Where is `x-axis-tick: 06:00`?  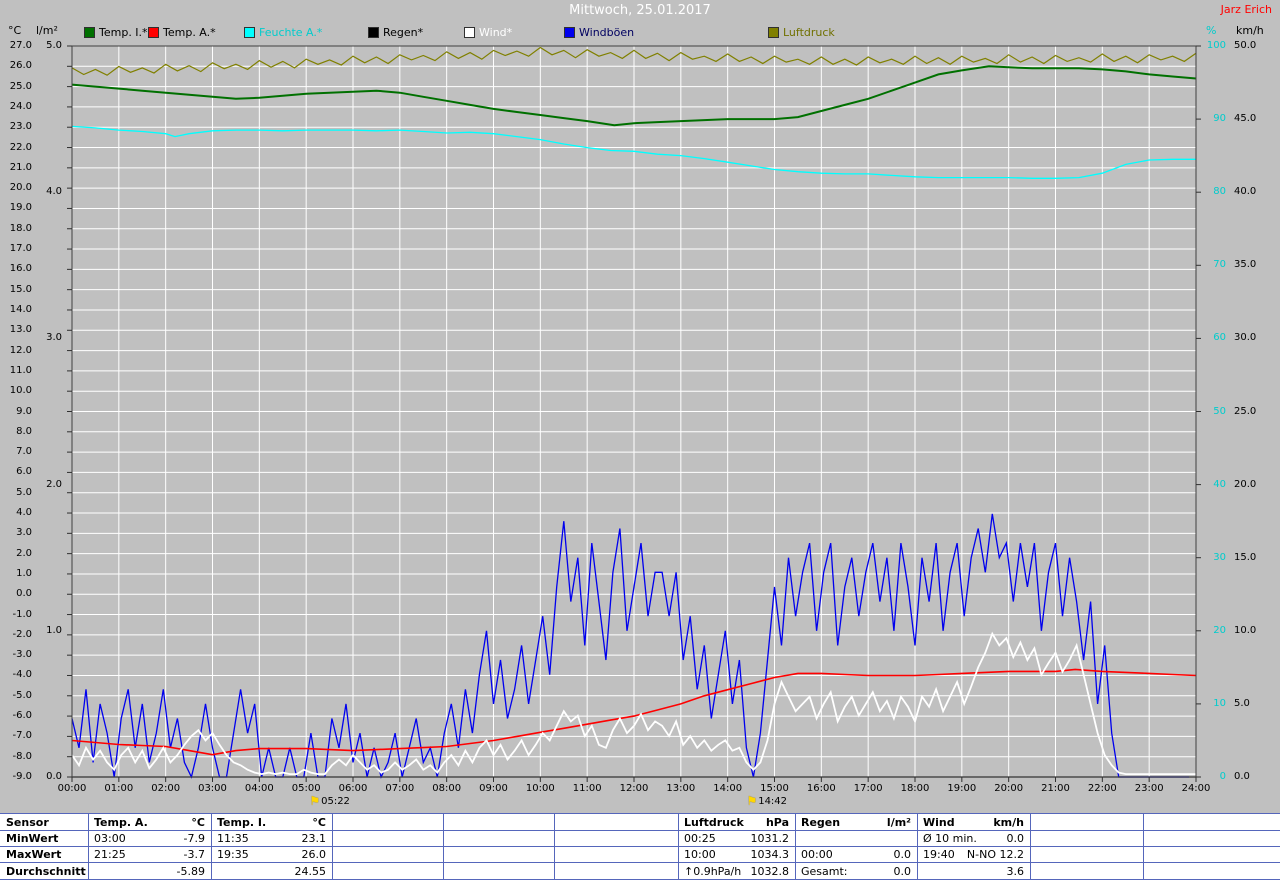 x-axis-tick: 06:00 is located at coordinates (353, 788).